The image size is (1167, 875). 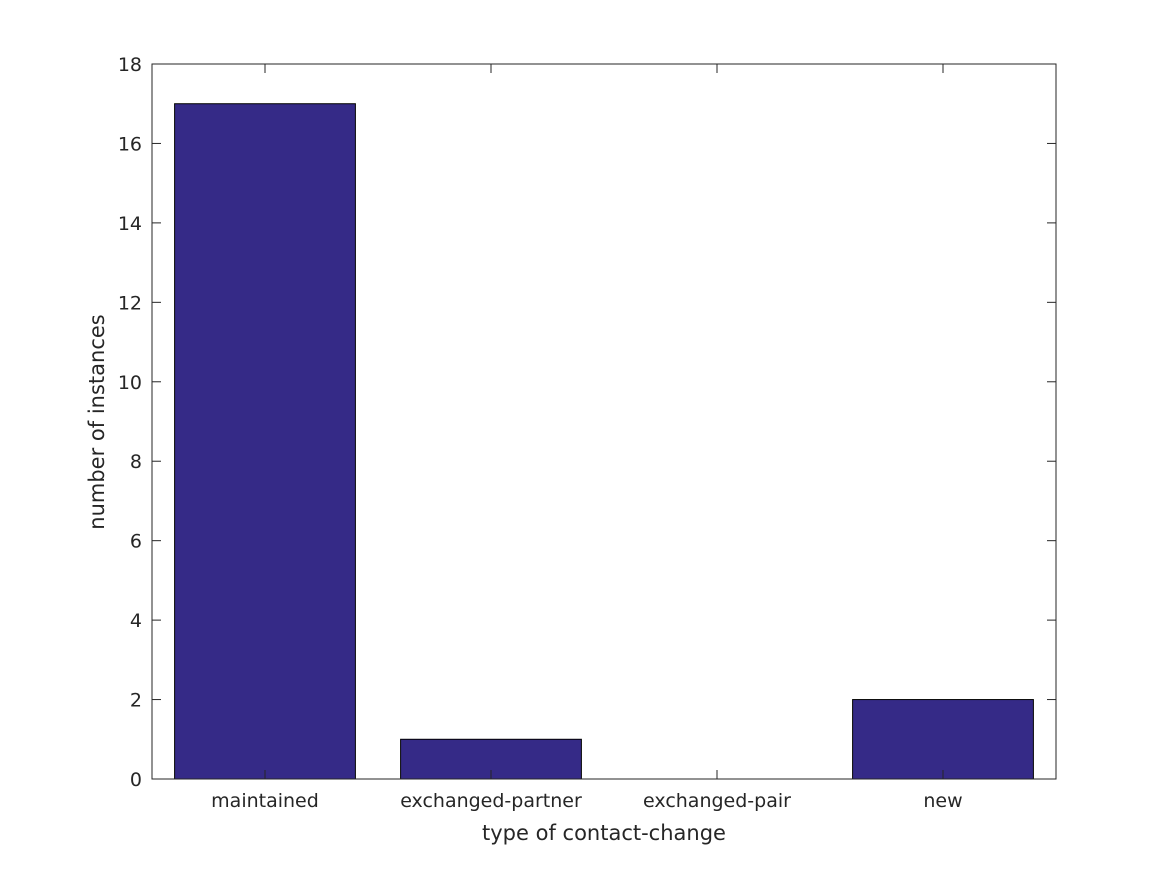 I want to click on y-axis-label: number of instances, so click(x=97, y=421).